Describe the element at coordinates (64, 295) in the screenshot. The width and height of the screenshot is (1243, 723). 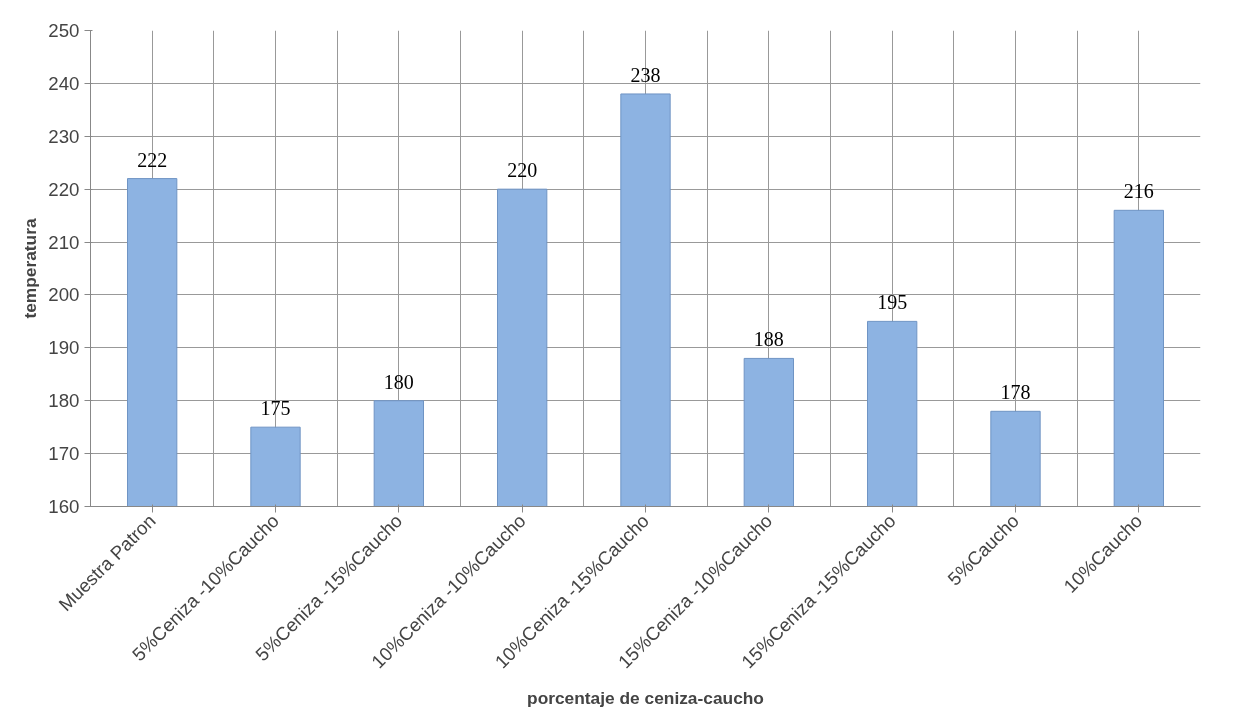
I see `y-tick-label: 200` at that location.